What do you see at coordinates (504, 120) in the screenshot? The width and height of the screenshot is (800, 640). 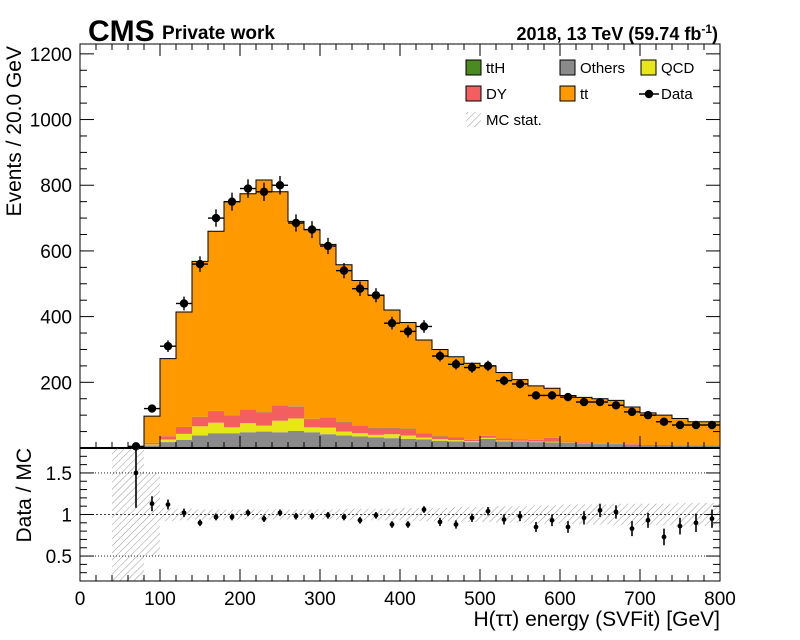 I see `legend-entry-mc-stat-: MC stat.` at bounding box center [504, 120].